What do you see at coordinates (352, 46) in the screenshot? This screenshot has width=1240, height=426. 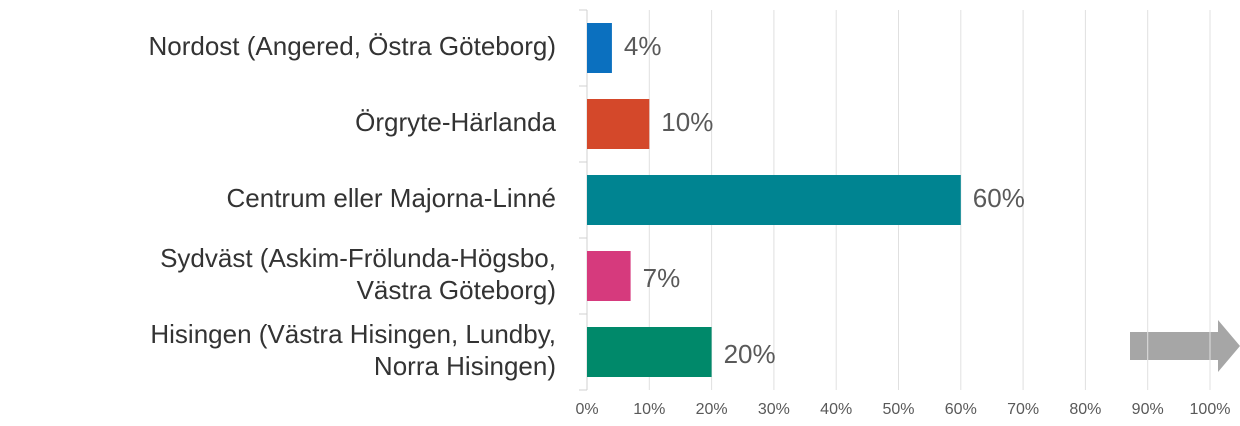 I see `category-label: Nordost (Angered, Östra Göteborg)` at bounding box center [352, 46].